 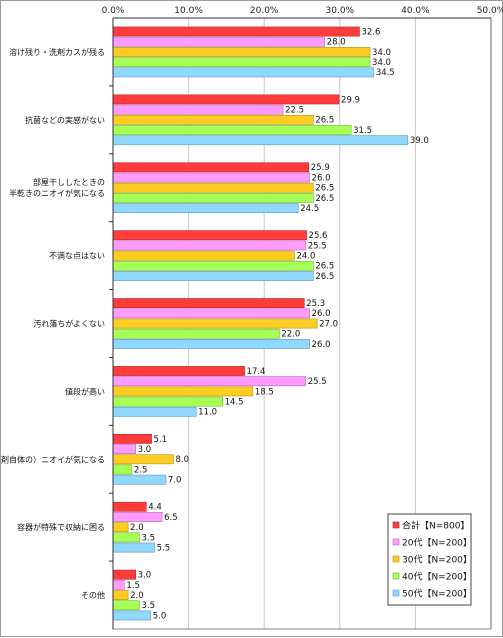 I want to click on x-tick-label: 0.0%, so click(x=113, y=11).